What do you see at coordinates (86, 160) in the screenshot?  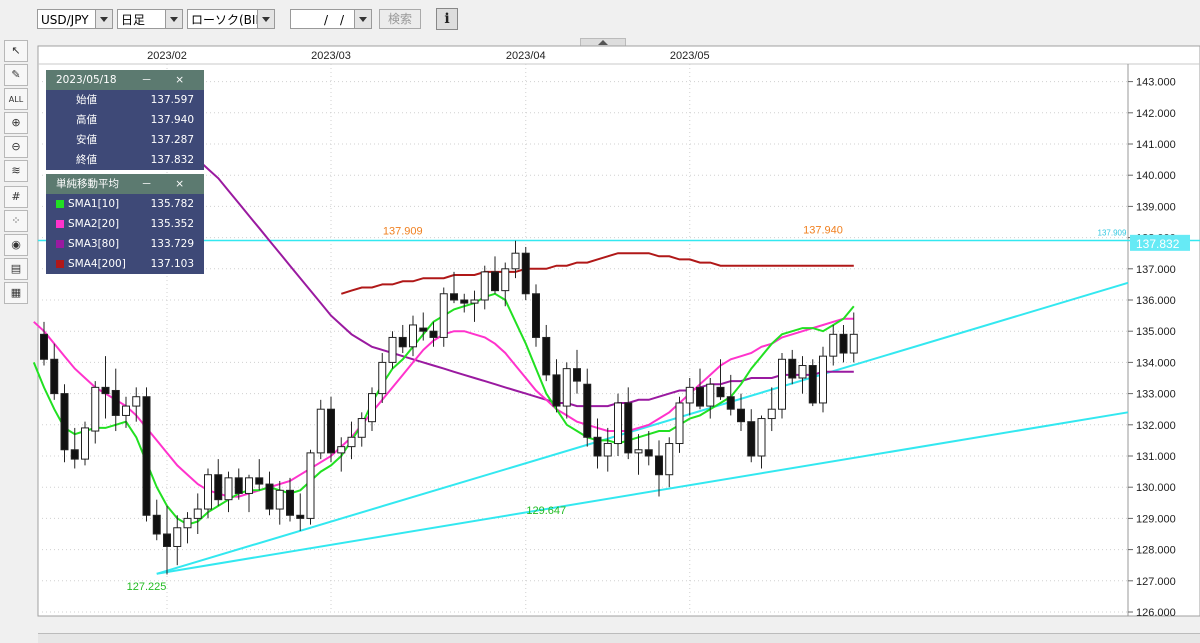 I see `ohlc-label: 終値` at bounding box center [86, 160].